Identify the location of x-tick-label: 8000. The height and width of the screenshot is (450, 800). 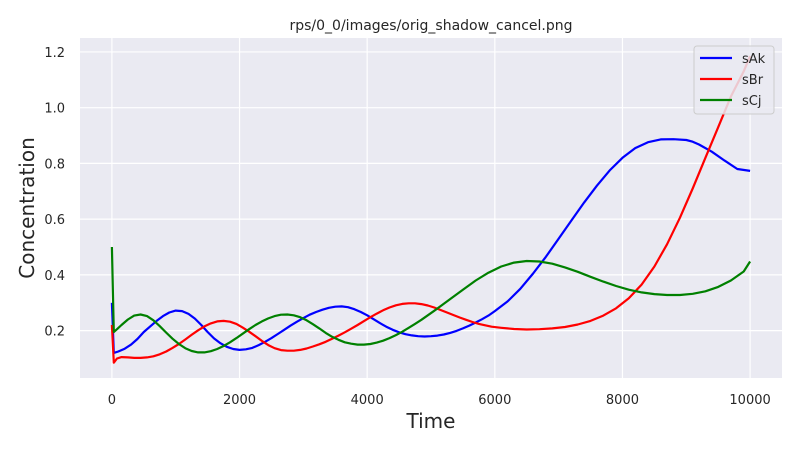
(622, 400).